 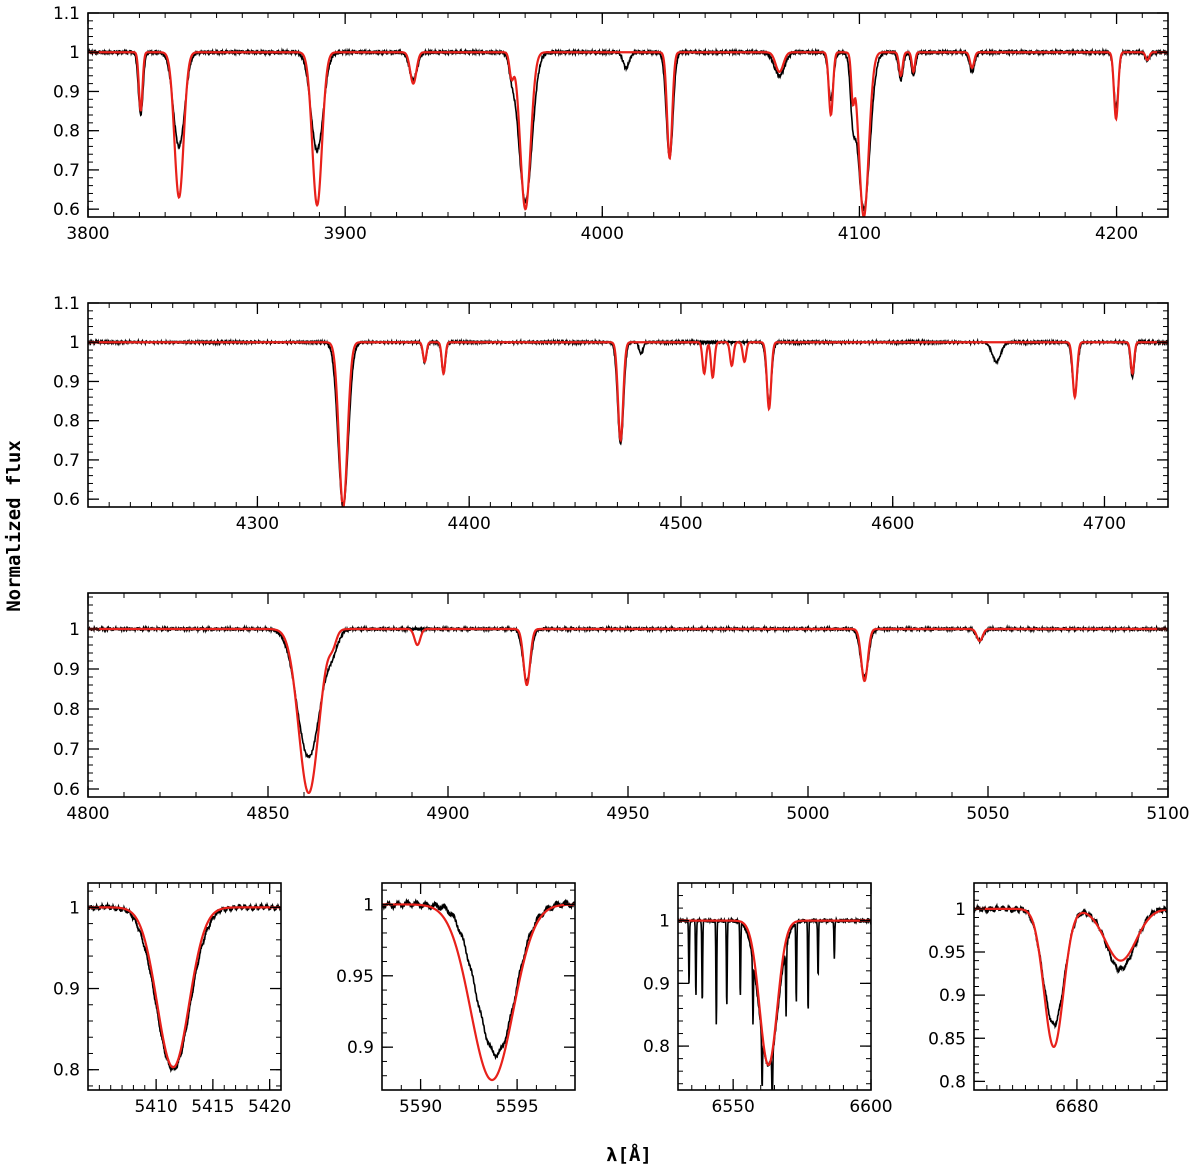 I want to click on x-tick-label: 4100, so click(x=859, y=234).